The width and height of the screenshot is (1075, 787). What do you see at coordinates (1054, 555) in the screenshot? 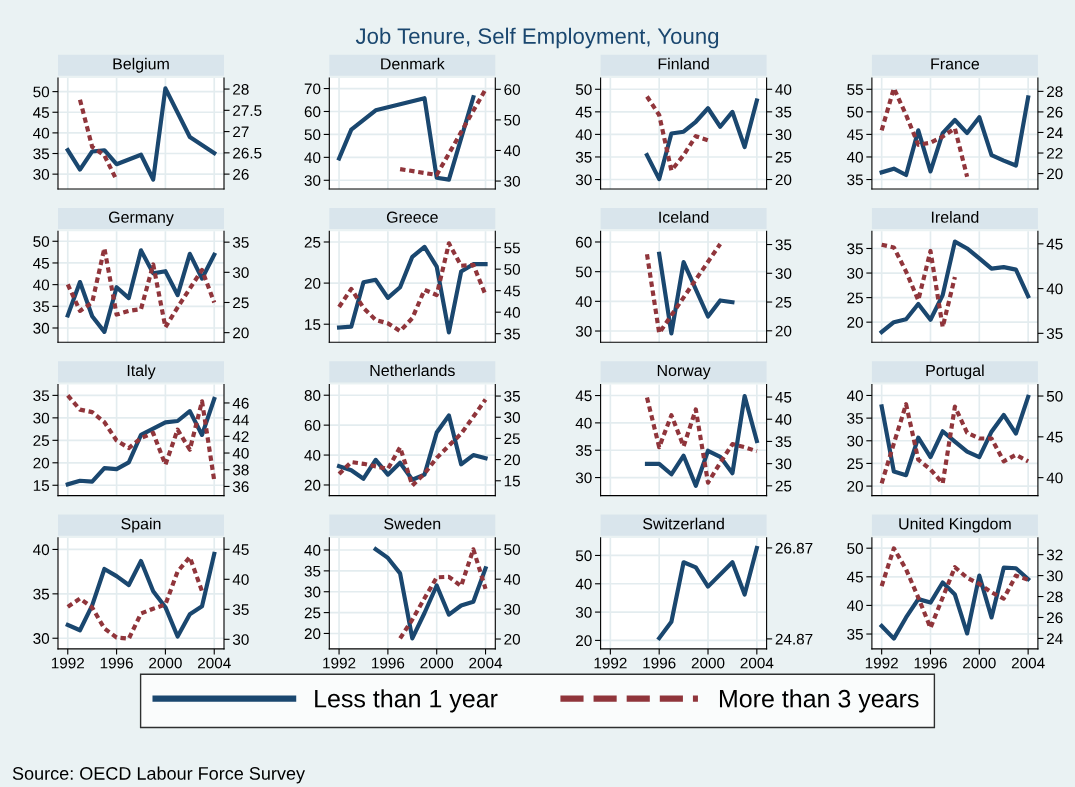
I see `y2-tick-label: 32` at bounding box center [1054, 555].